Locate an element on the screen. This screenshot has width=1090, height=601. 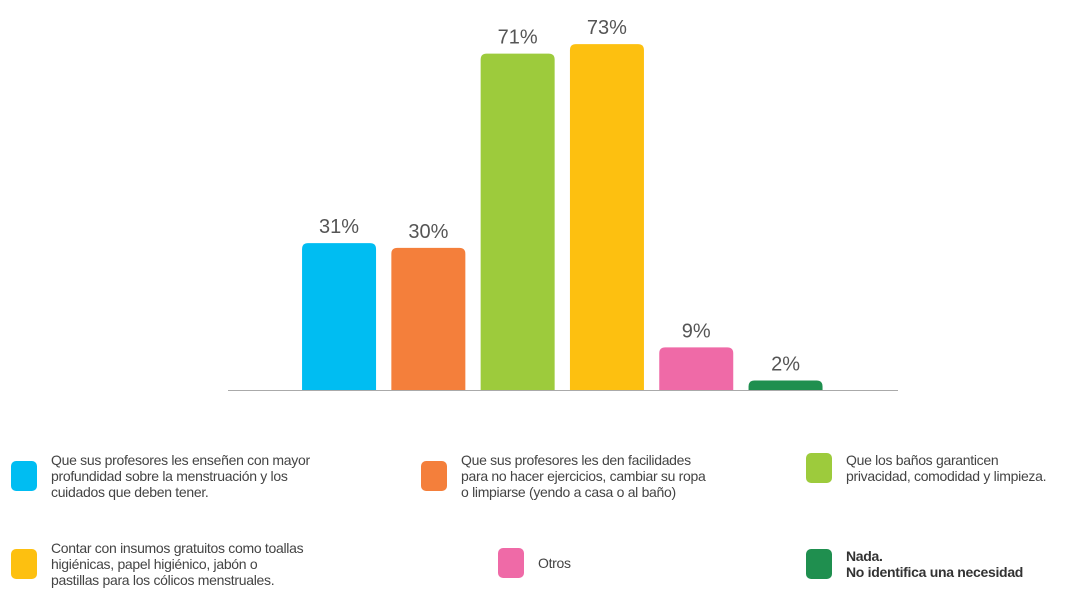
value-label: 30% is located at coordinates (428, 232).